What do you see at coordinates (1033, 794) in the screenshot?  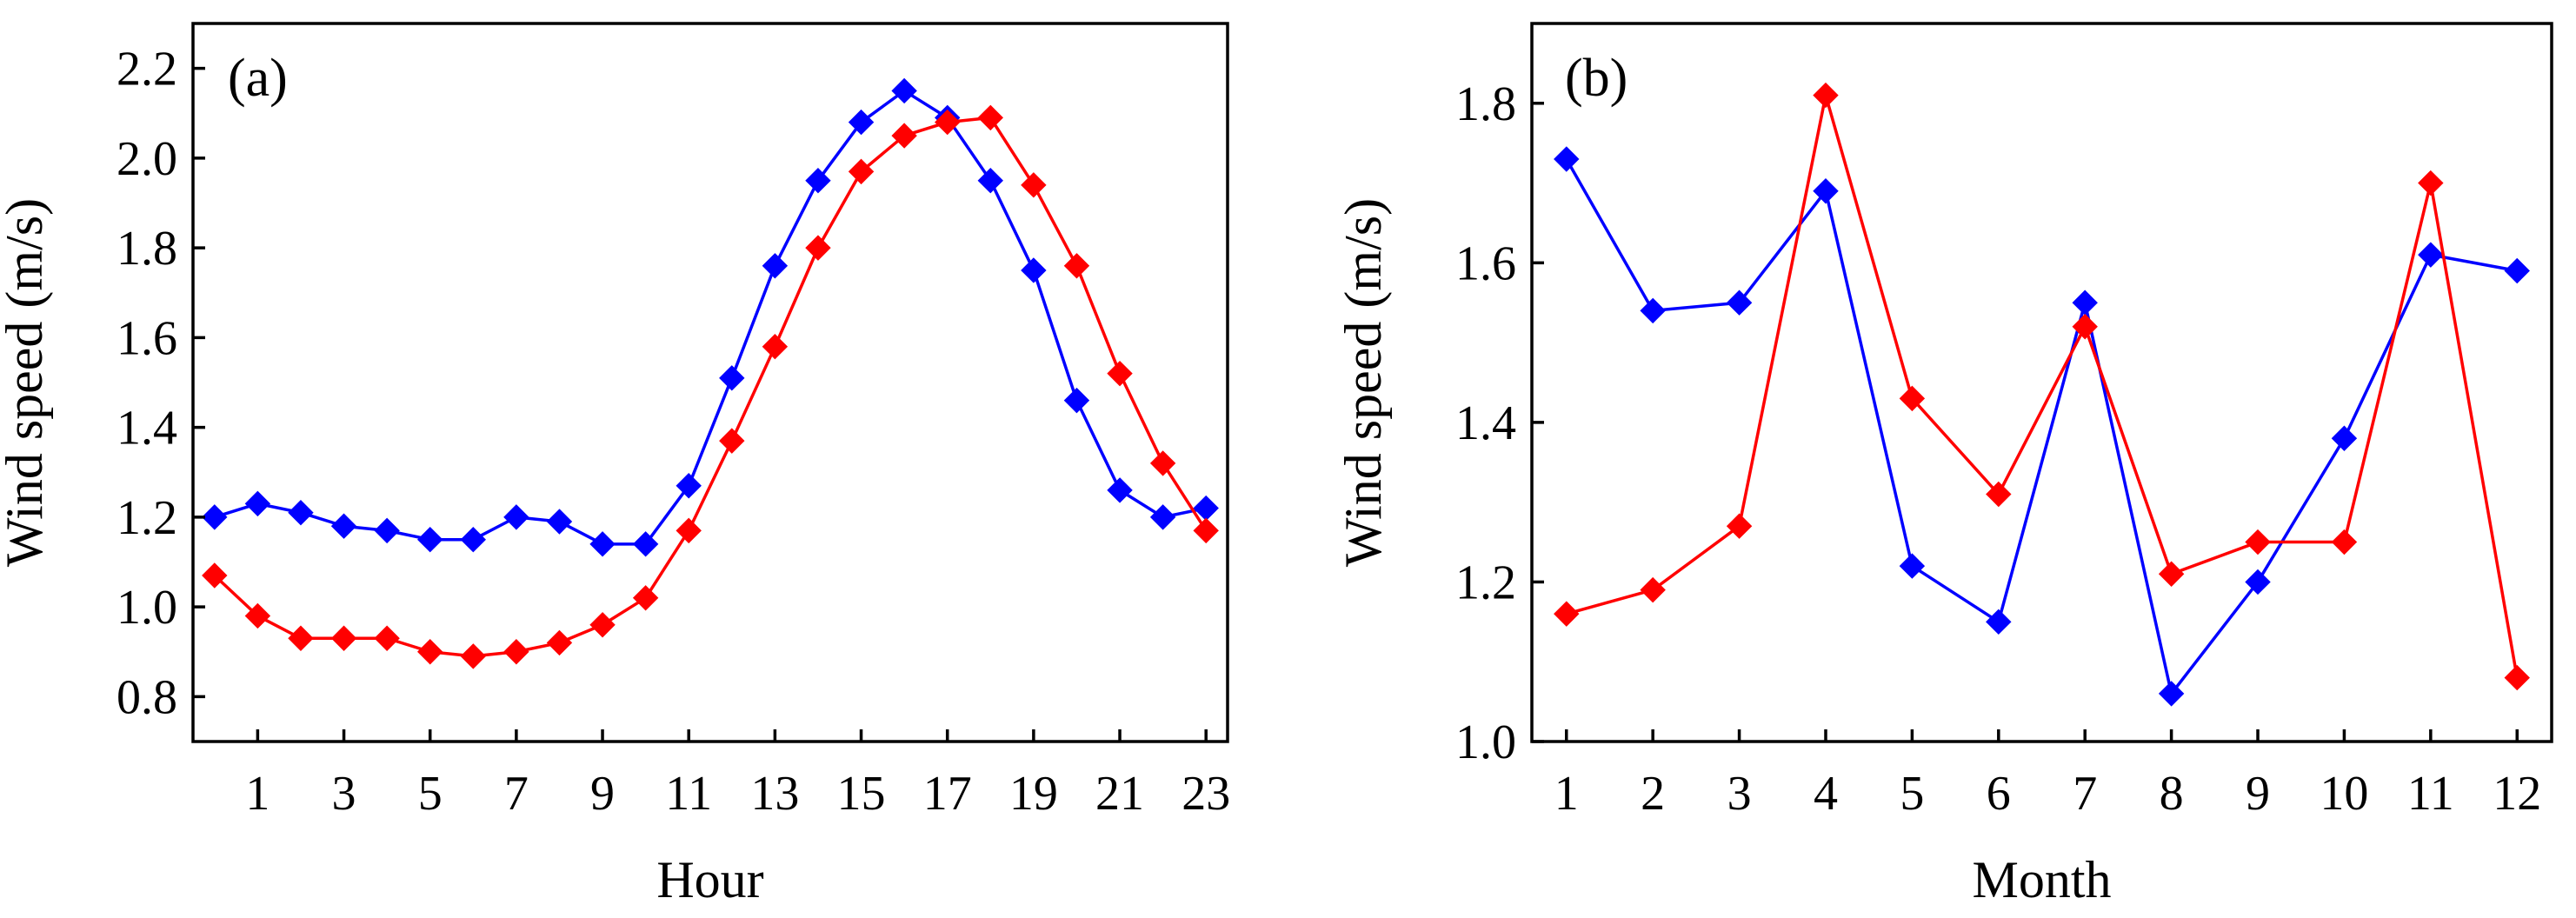 I see `panel-a-x-tick-label: 19` at bounding box center [1033, 794].